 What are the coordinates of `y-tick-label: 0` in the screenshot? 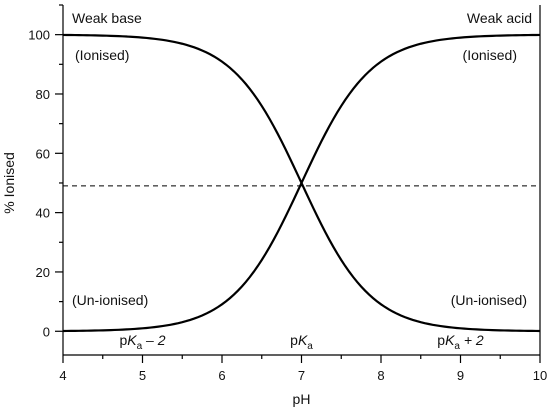 It's located at (46, 331).